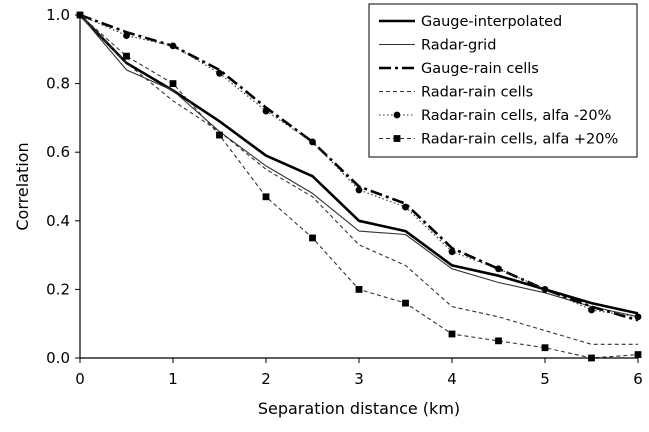  Describe the element at coordinates (638, 379) in the screenshot. I see `x-tick-label: 6` at that location.